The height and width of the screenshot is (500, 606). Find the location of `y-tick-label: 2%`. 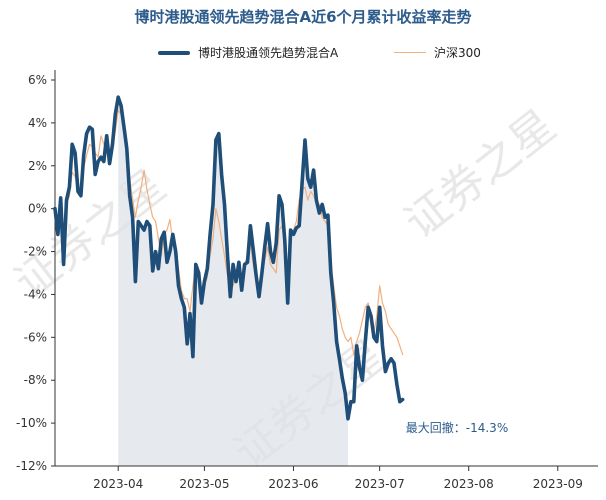

y-tick-label: 2% is located at coordinates (37, 166).